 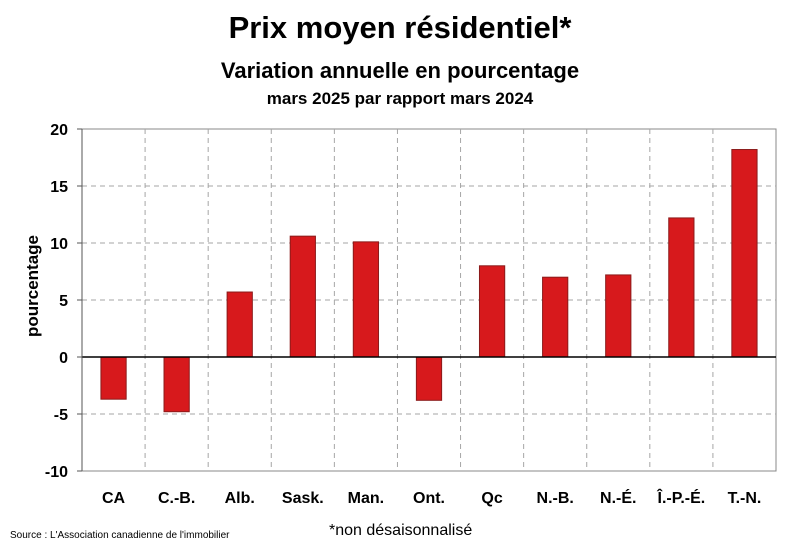 I want to click on x-tick-label: Sask., so click(x=303, y=498).